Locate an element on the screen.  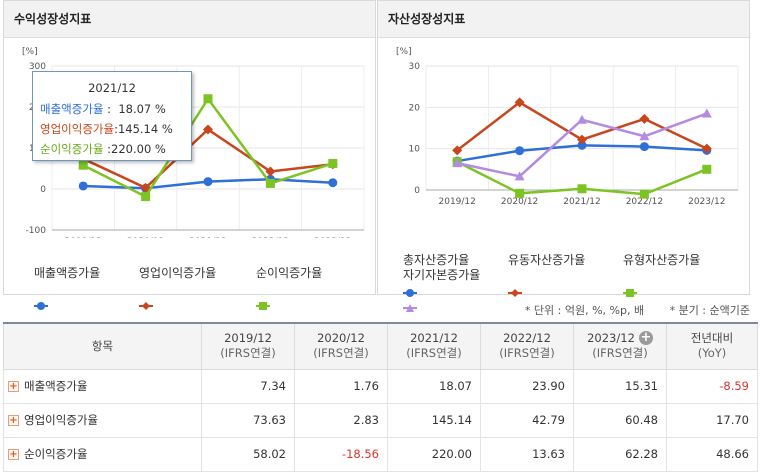
tooltip-label: 순이익증가율 is located at coordinates (72, 149).